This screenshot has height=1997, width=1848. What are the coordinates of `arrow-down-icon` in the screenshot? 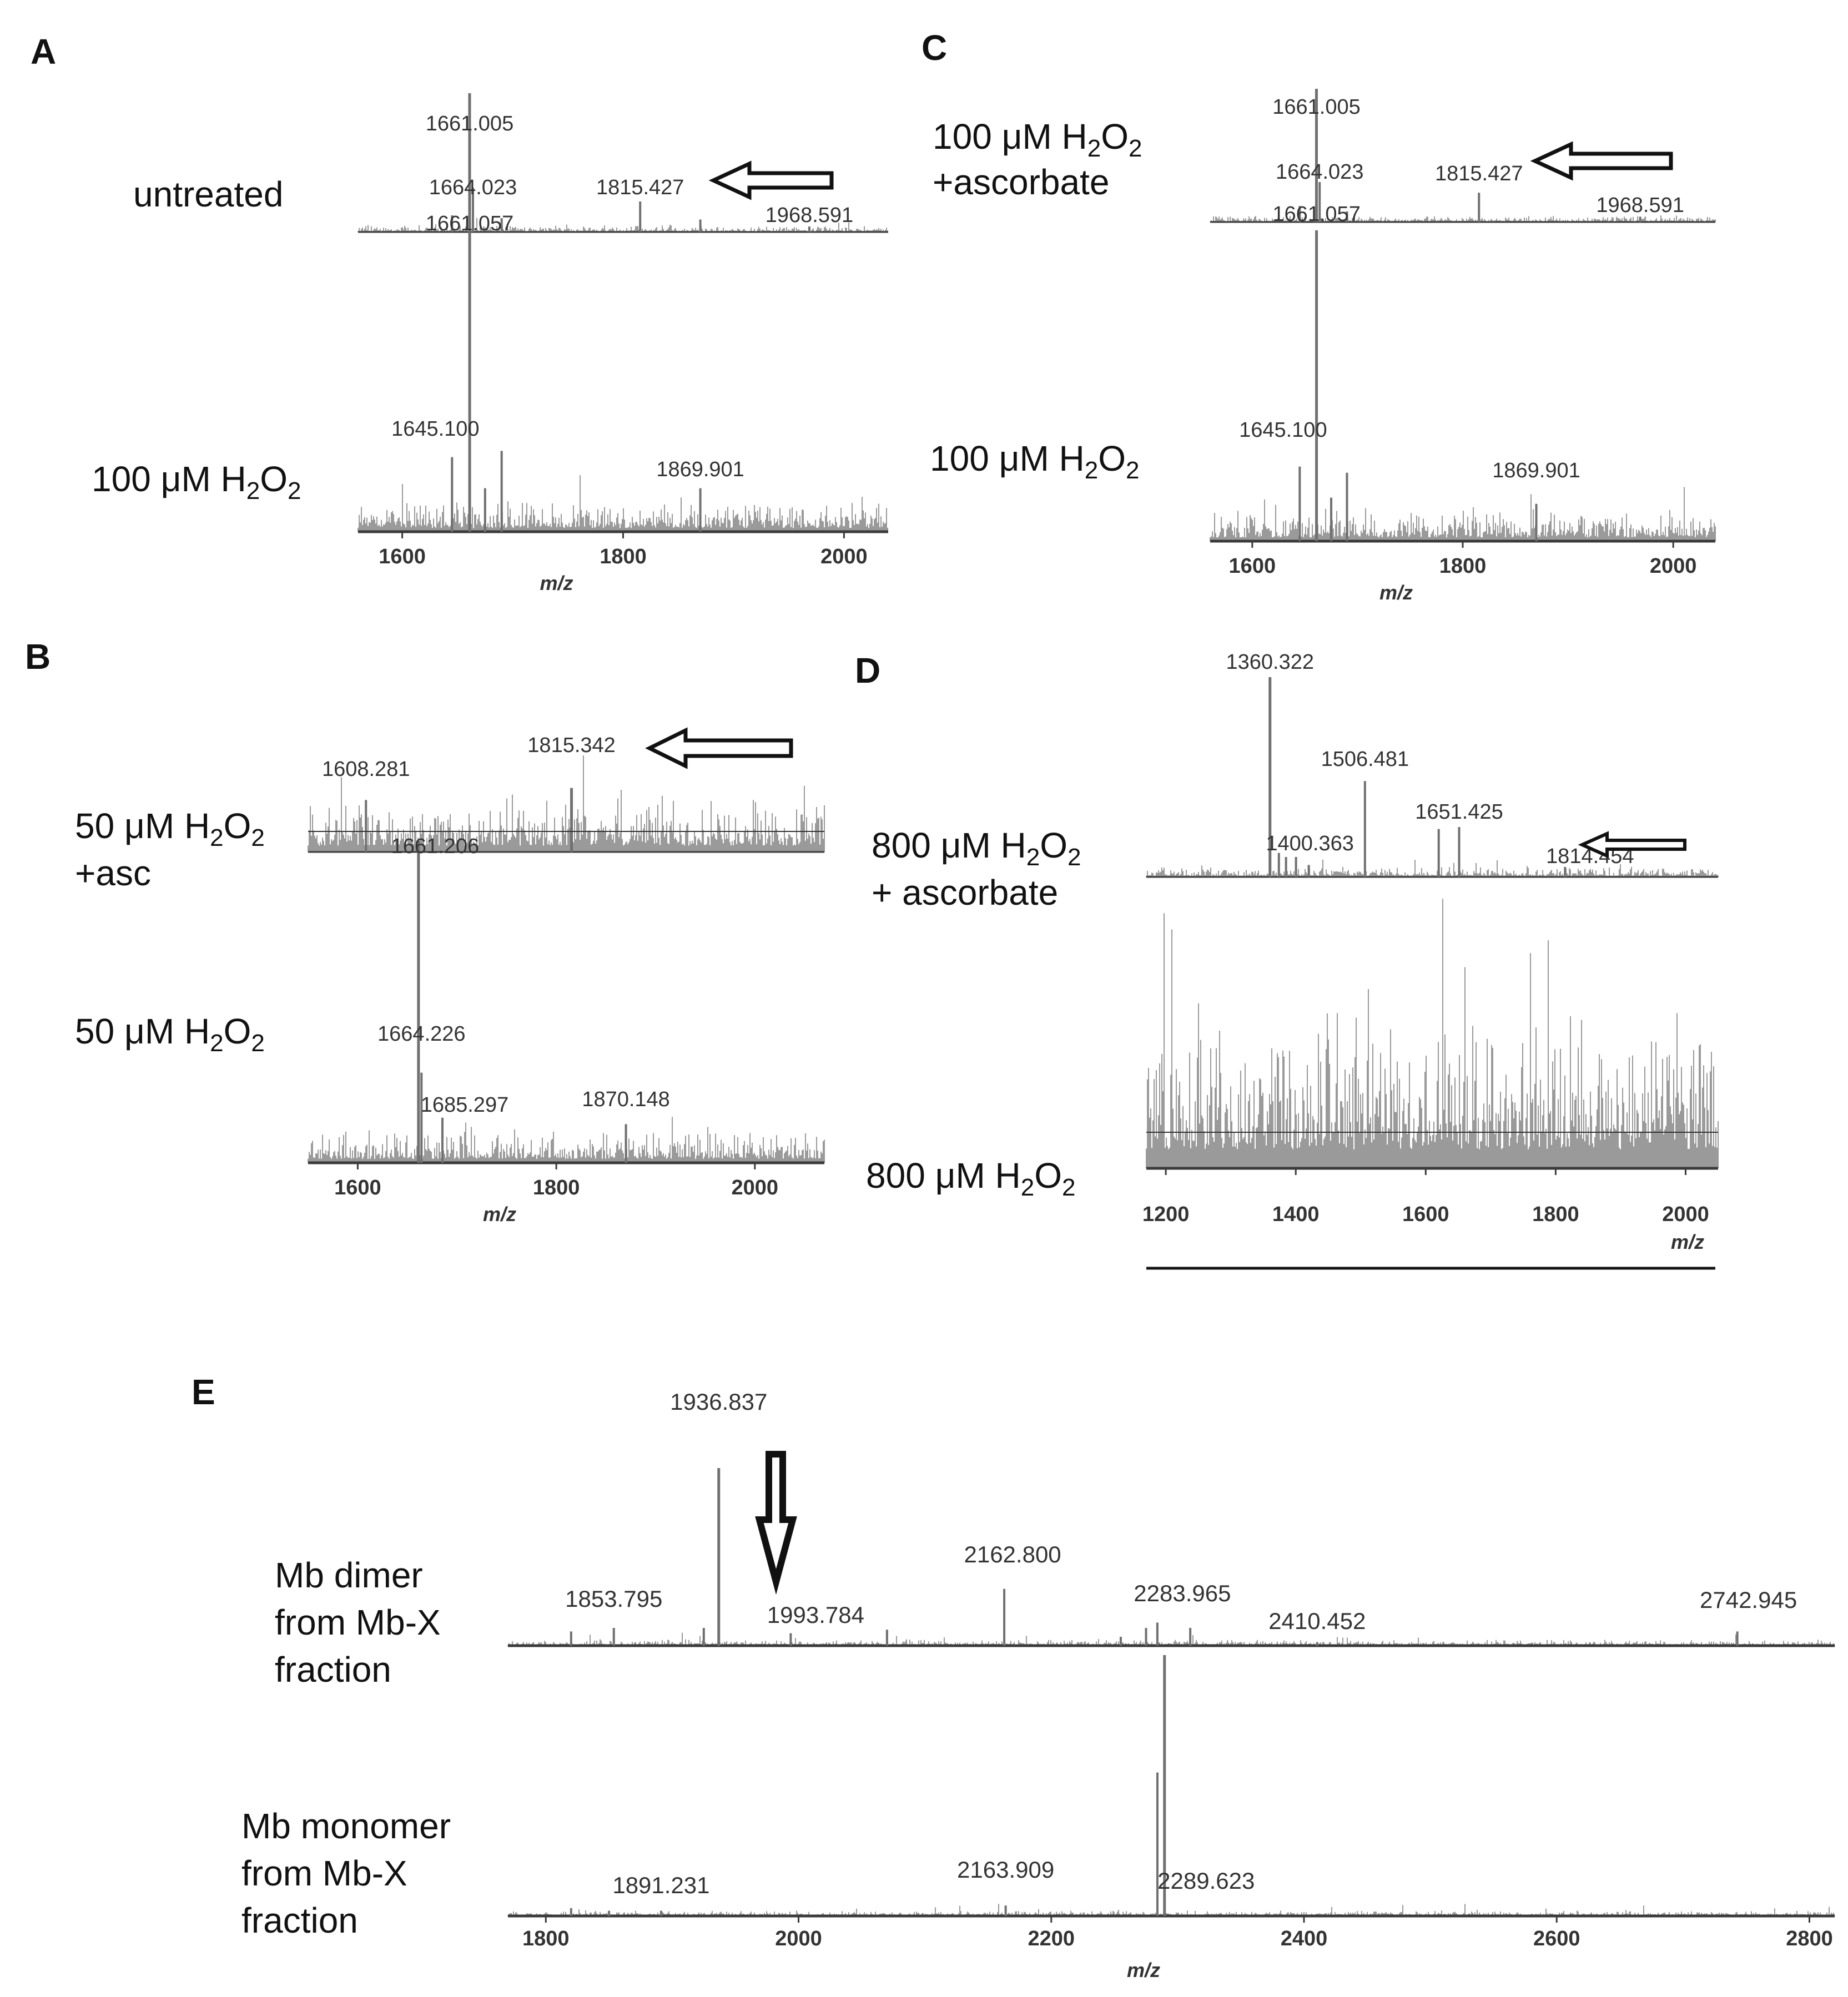 It's located at (776, 1523).